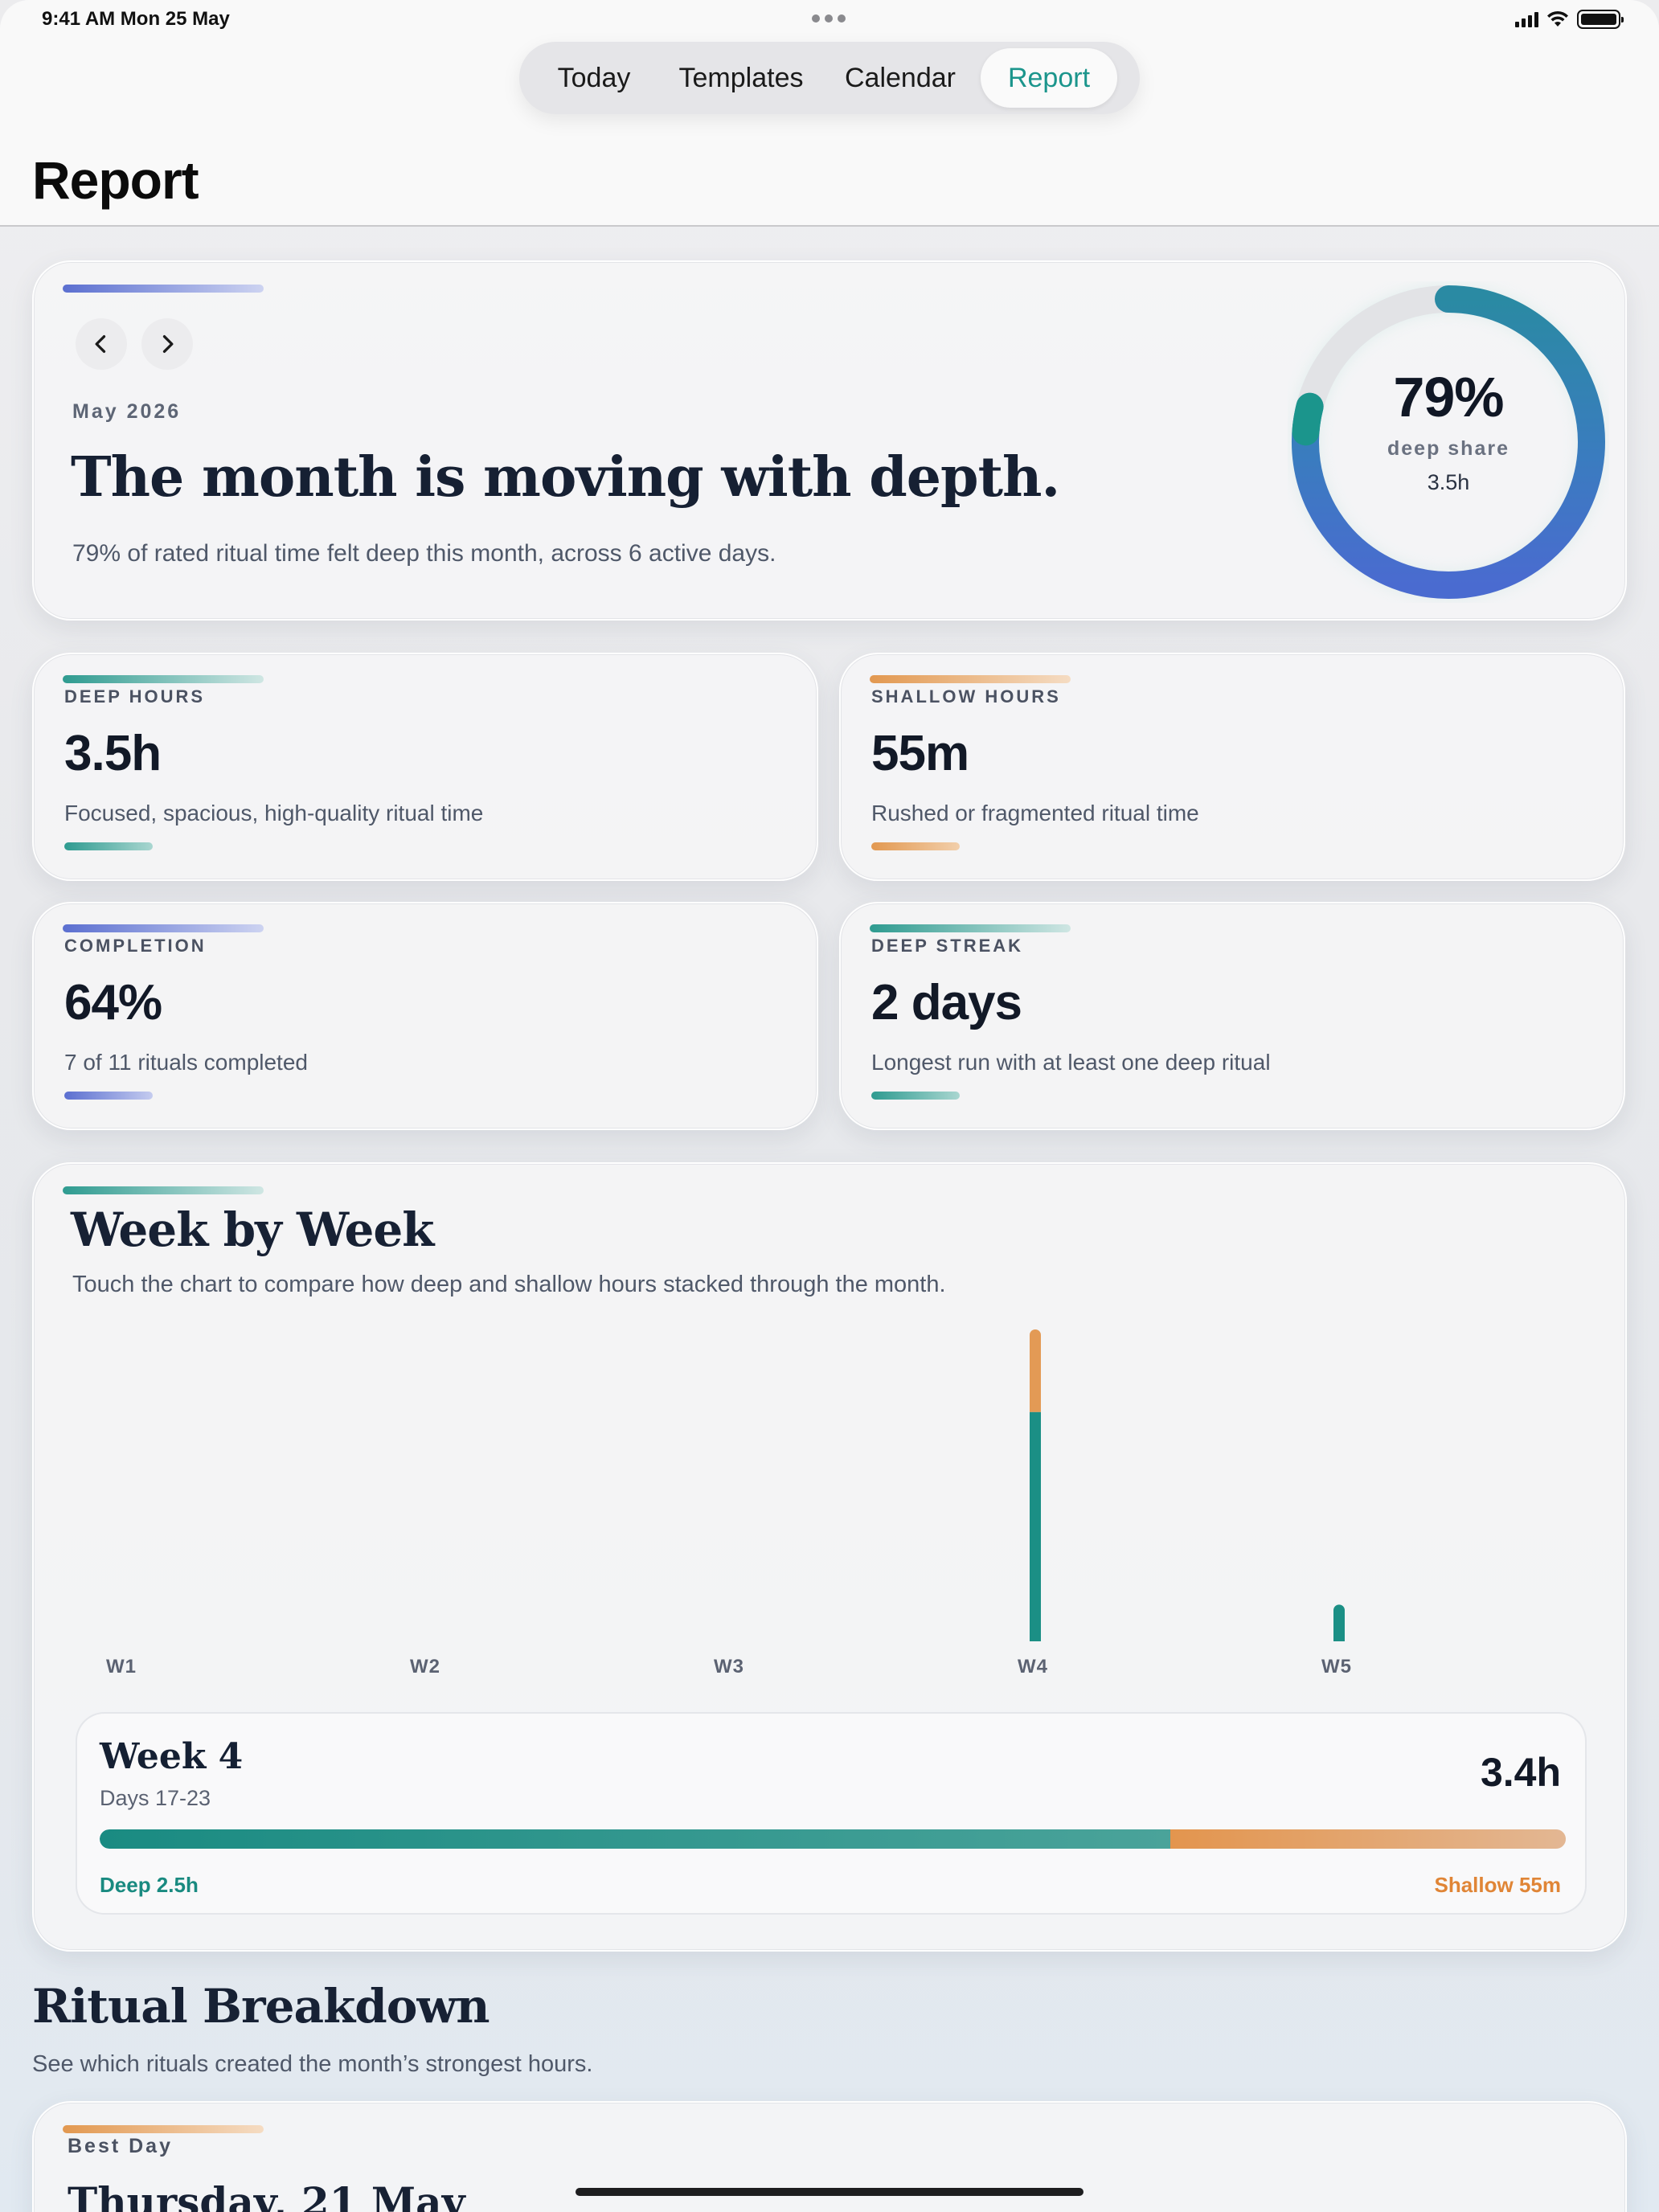 This screenshot has height=2212, width=1659. Describe the element at coordinates (1336, 1666) in the screenshot. I see `week-label-w5: W5` at that location.